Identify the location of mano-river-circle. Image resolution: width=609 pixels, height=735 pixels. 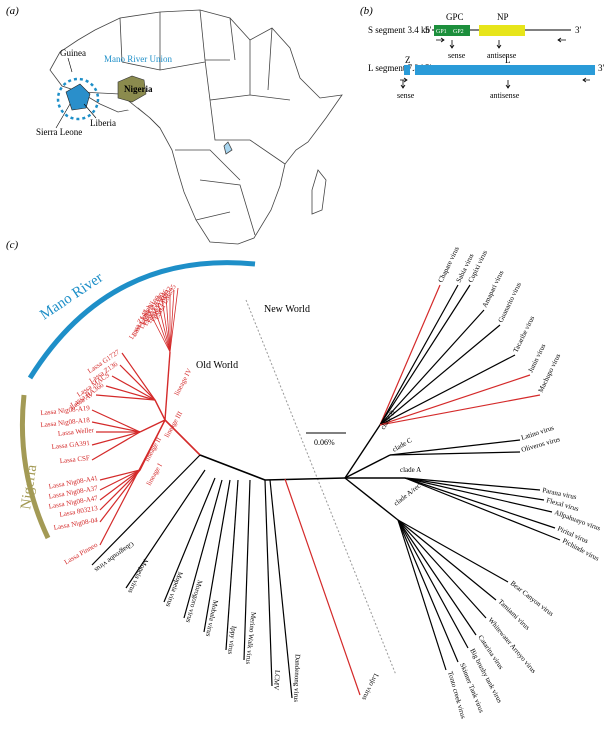
(78, 99).